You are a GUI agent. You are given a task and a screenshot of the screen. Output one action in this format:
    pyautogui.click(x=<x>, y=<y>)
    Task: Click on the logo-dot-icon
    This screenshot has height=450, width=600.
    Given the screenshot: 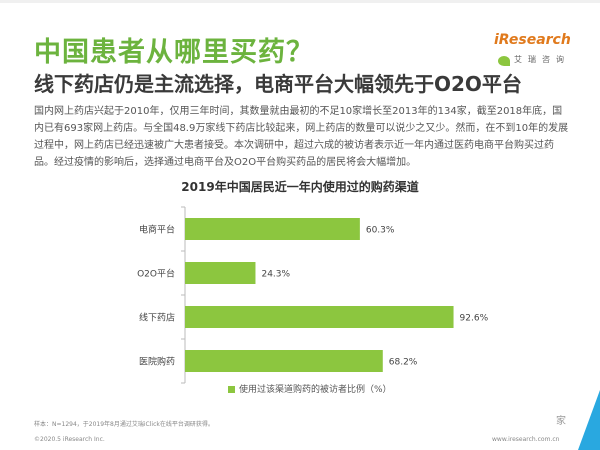 What is the action you would take?
    pyautogui.click(x=504, y=61)
    